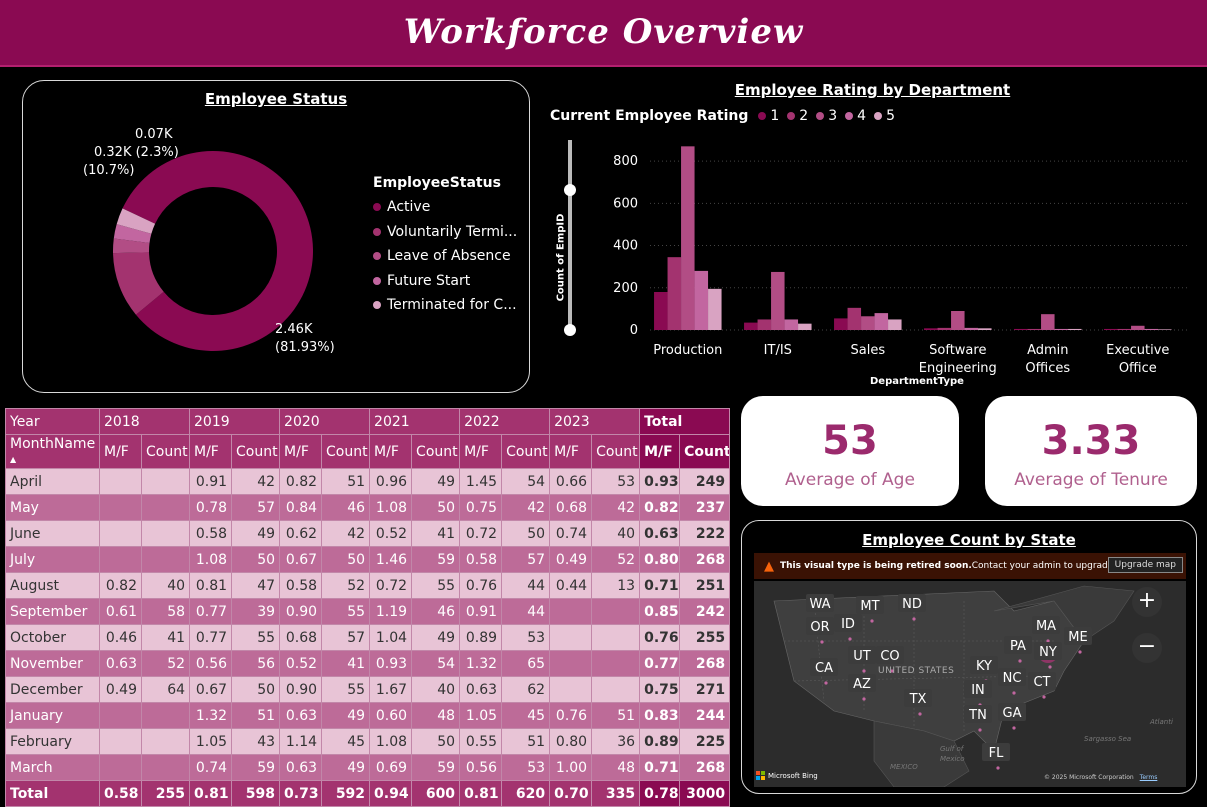 Image resolution: width=1207 pixels, height=807 pixels. I want to click on terms-link: Terms, so click(1148, 777).